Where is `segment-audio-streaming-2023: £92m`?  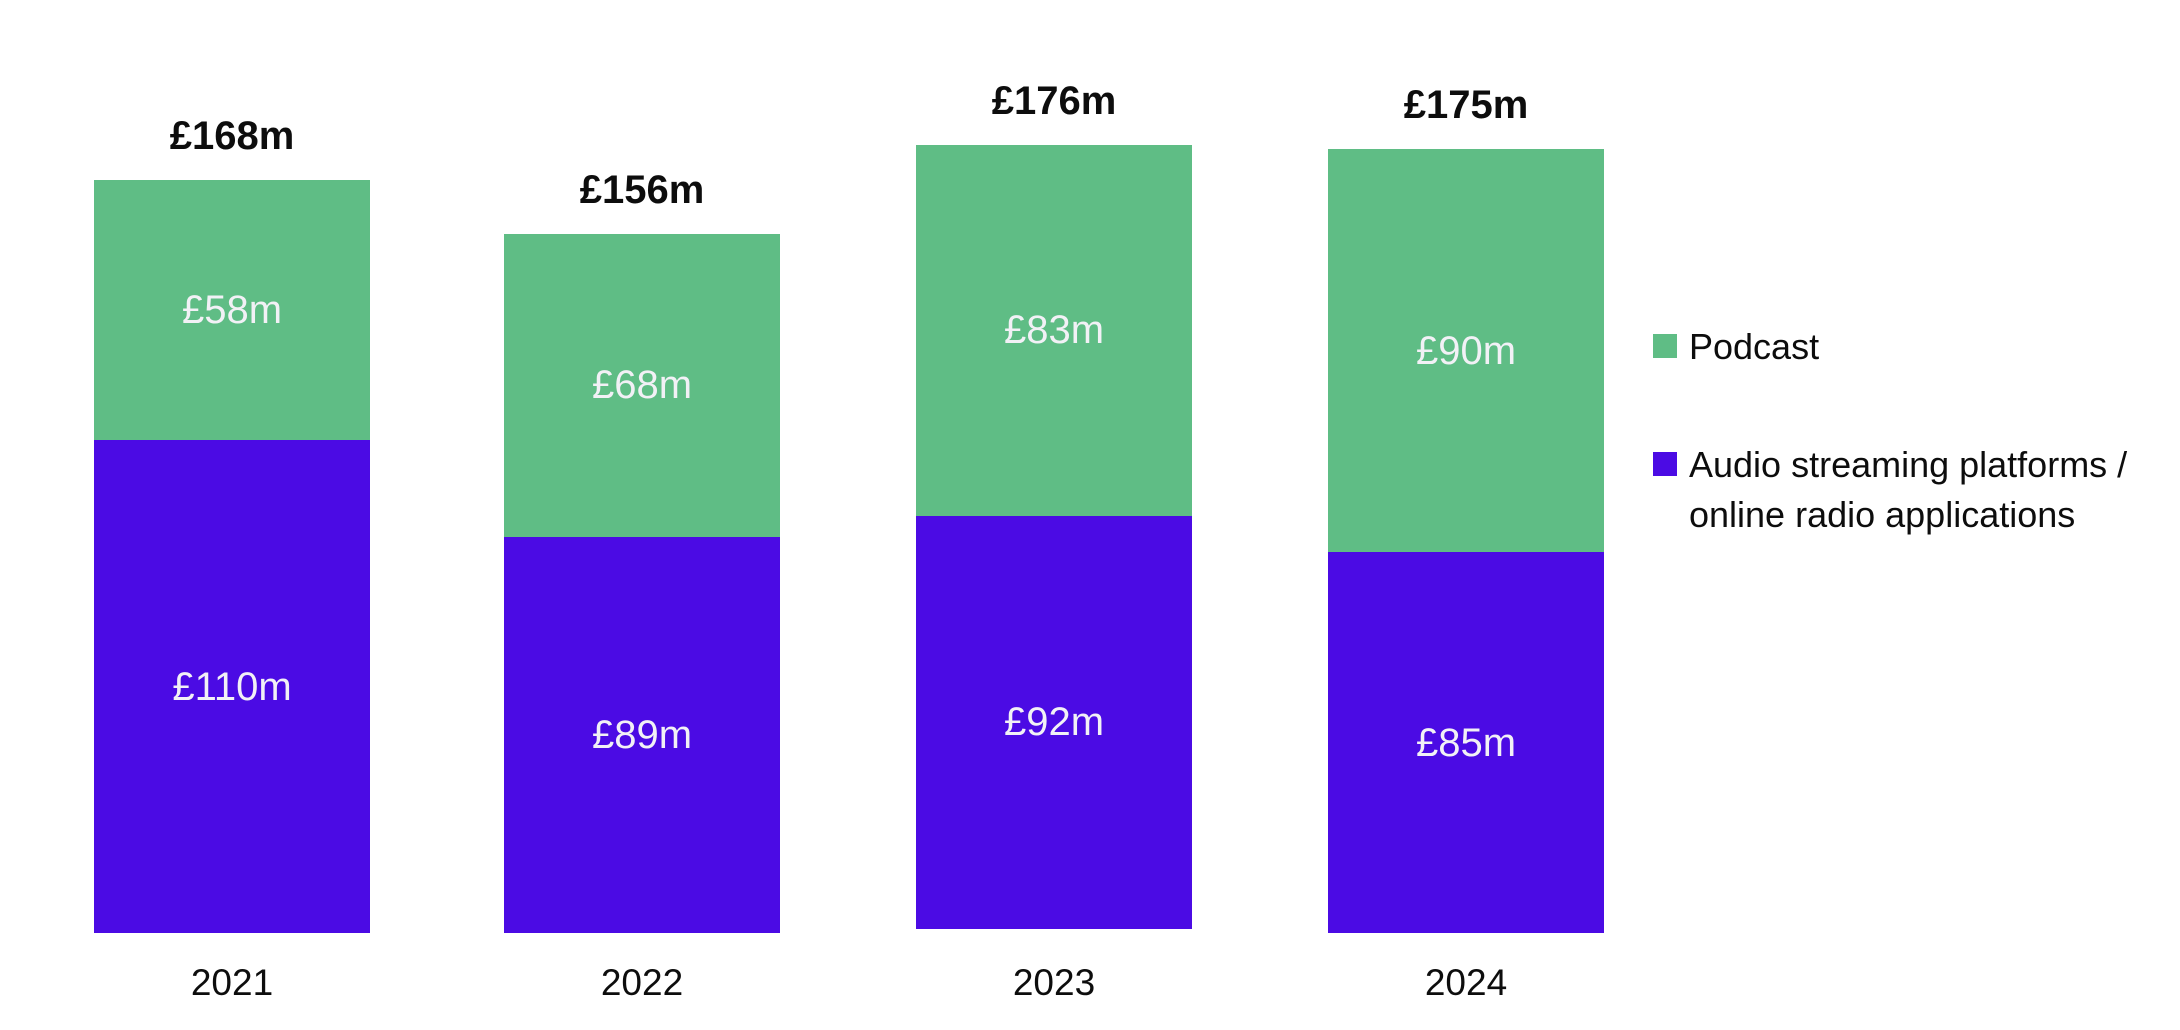 segment-audio-streaming-2023: £92m is located at coordinates (1054, 722).